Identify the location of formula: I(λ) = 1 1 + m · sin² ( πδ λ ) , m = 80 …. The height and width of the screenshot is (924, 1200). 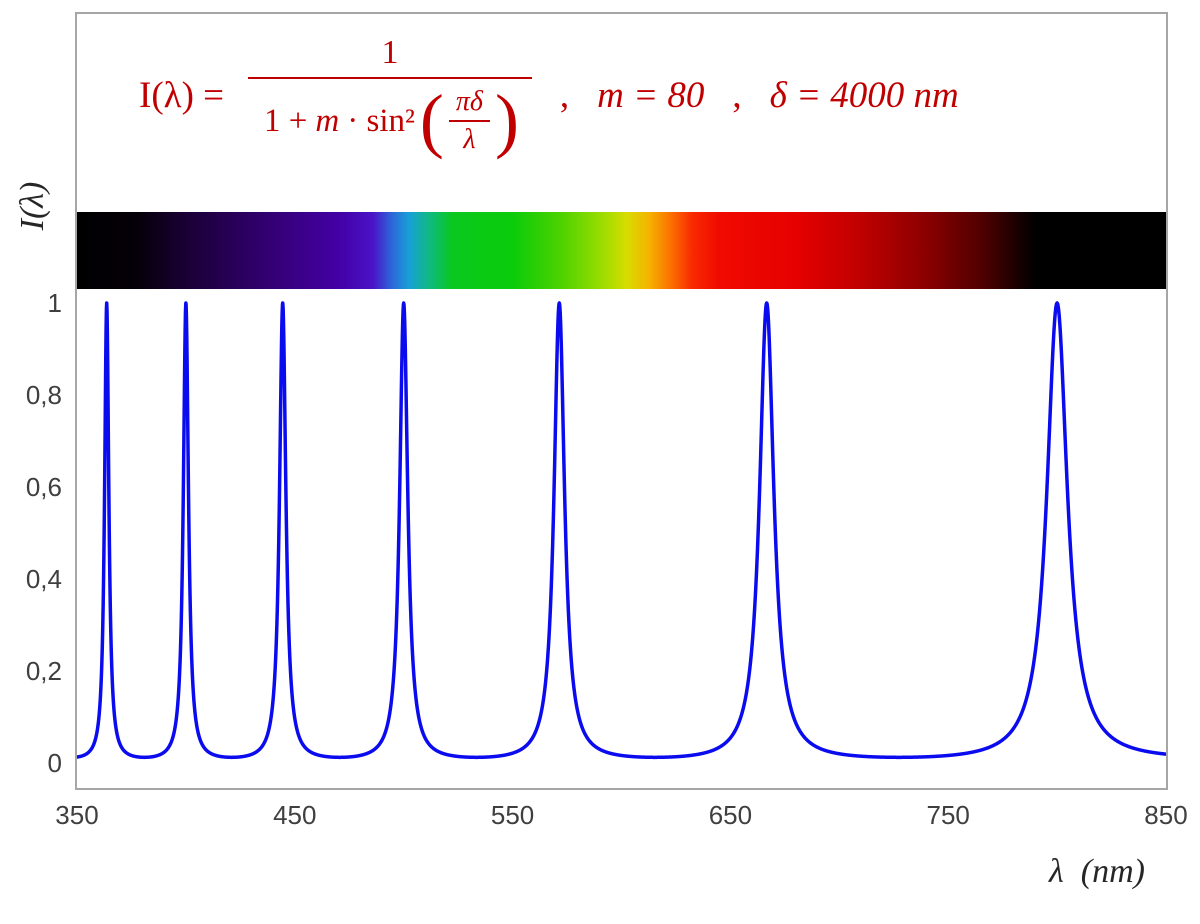
(549, 97).